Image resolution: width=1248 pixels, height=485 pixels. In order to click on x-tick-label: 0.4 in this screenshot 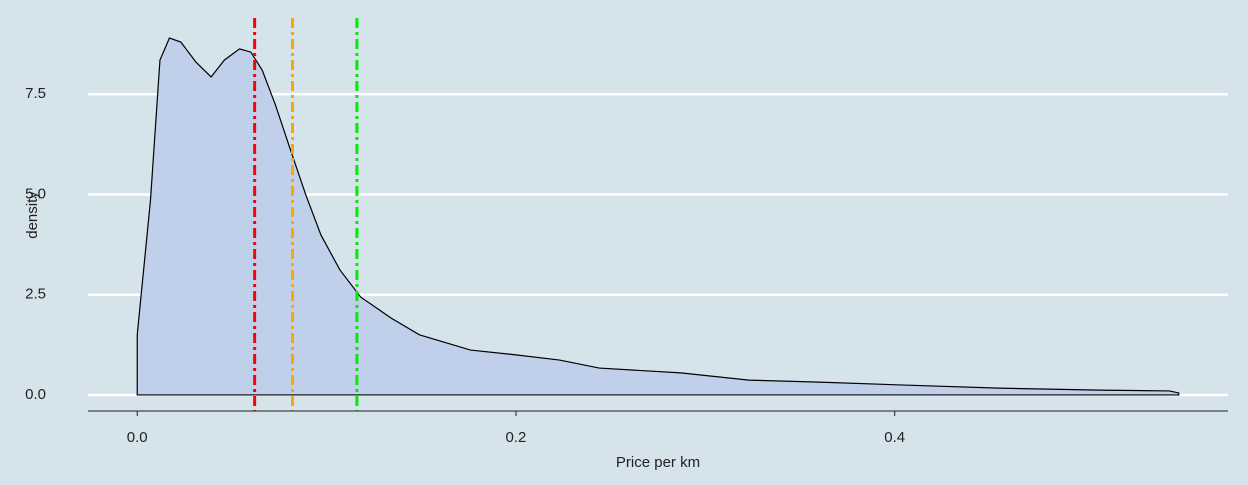, I will do `click(894, 437)`.